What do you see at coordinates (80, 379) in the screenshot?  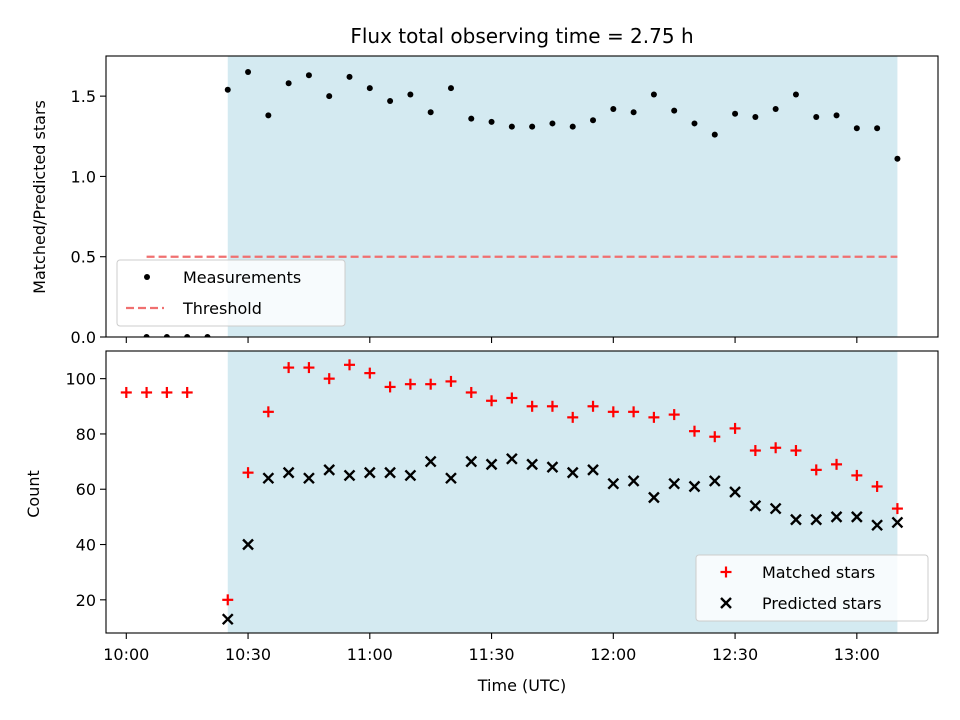 I see `y-tick-label: 100` at bounding box center [80, 379].